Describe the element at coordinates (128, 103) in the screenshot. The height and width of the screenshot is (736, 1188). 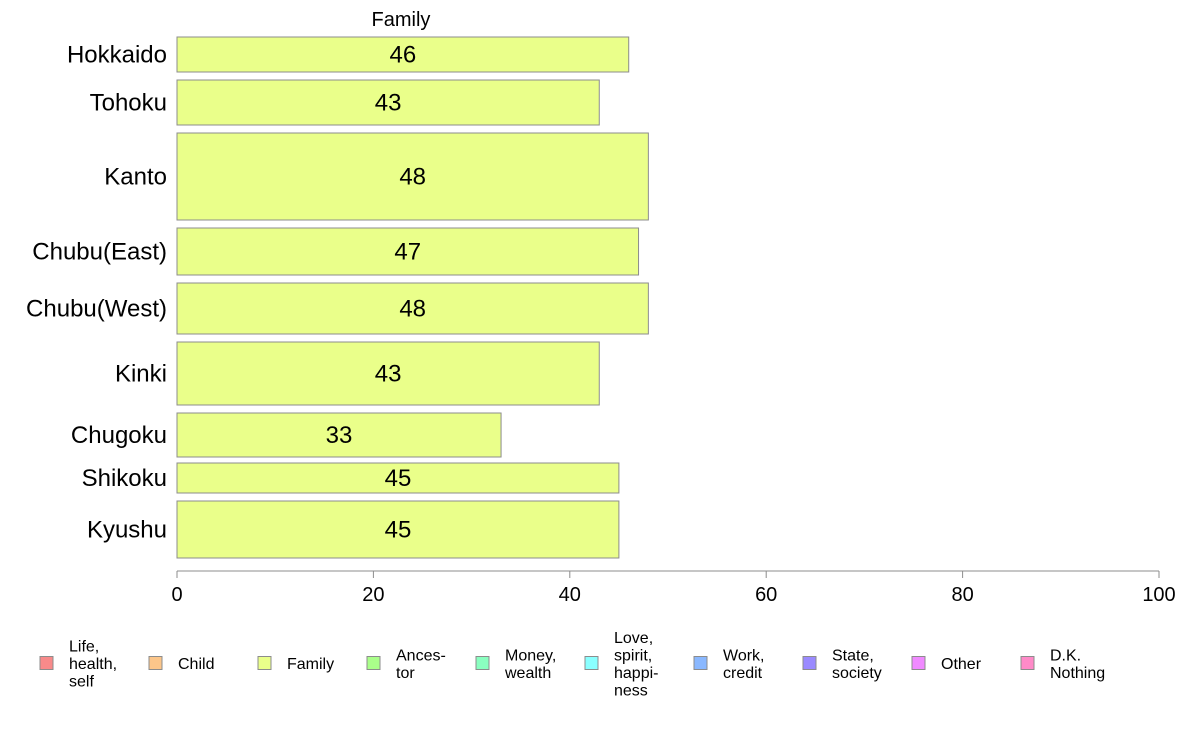
I see `category-label: Tohoku` at that location.